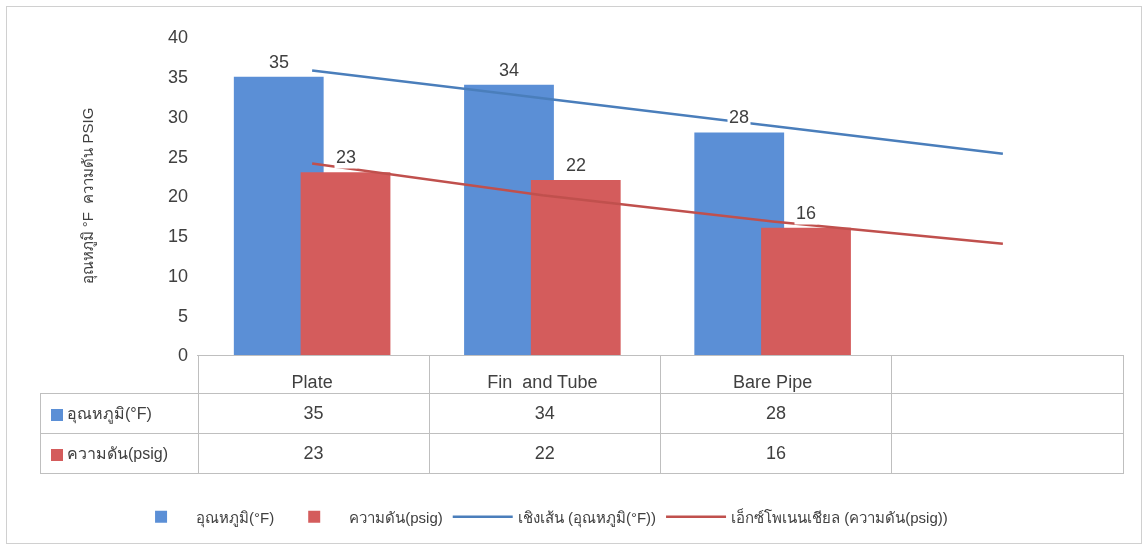 The width and height of the screenshot is (1148, 550). Describe the element at coordinates (279, 62) in the screenshot. I see `text: 35` at that location.